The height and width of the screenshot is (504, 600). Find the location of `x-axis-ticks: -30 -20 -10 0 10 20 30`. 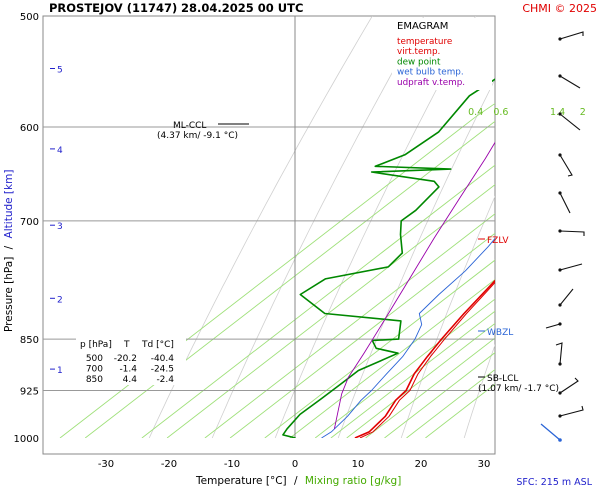

x-axis-ticks: -30 -20 -10 0 10 20 30 is located at coordinates (294, 464).